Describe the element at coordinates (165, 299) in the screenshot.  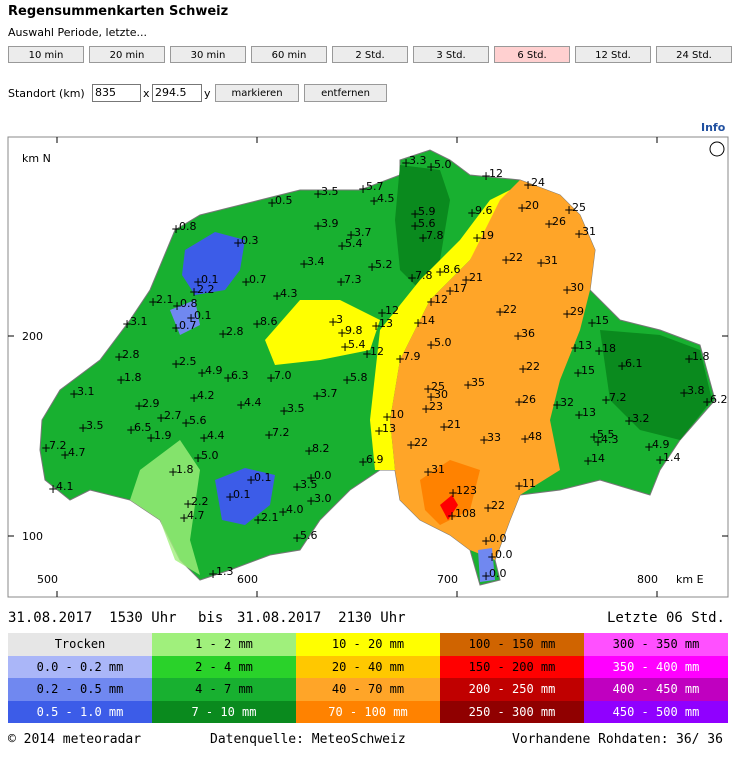
I see `station-value: 2.1` at that location.